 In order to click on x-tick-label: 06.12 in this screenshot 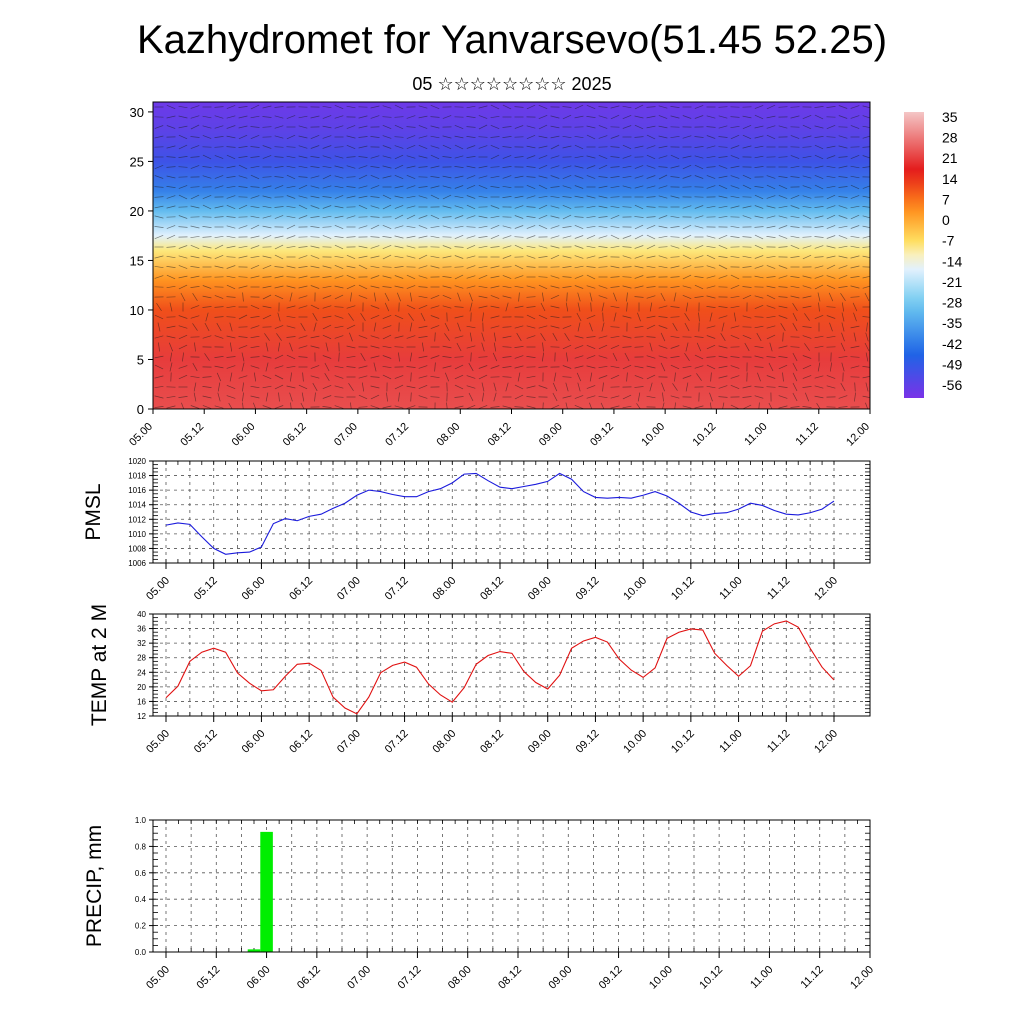, I will do `click(301, 589)`.